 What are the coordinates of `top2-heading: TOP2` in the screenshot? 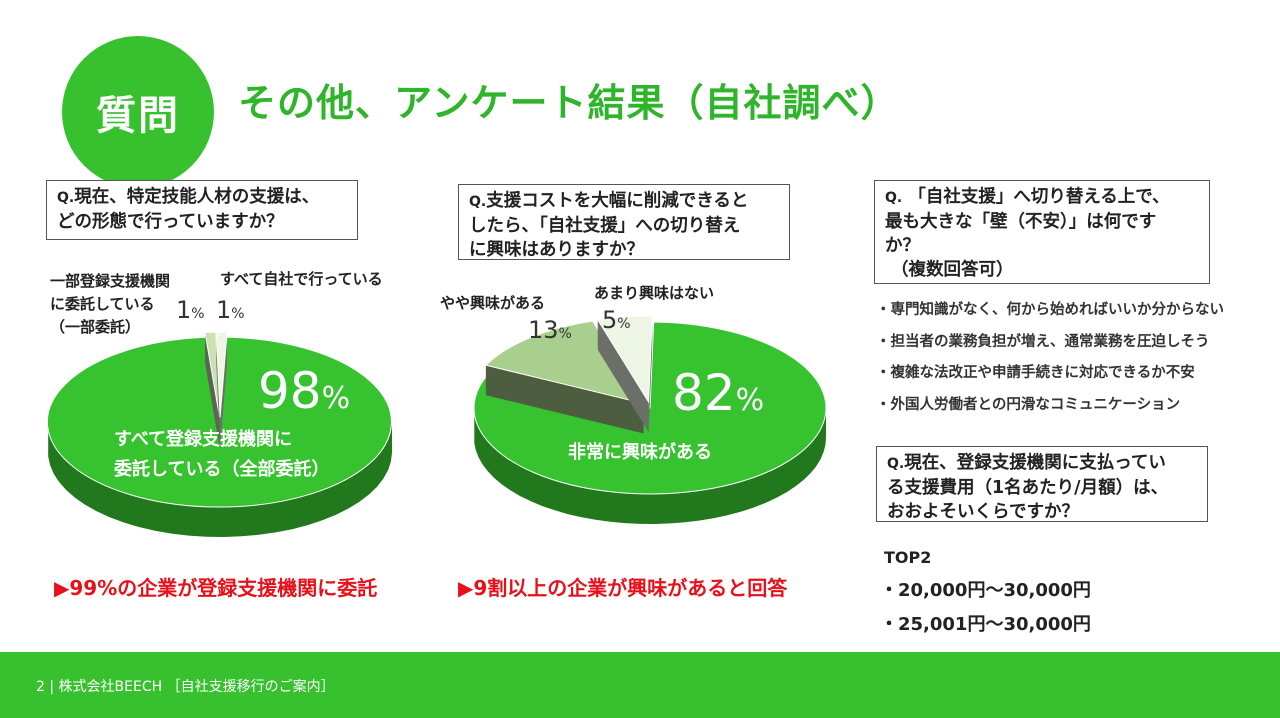 It's located at (908, 557).